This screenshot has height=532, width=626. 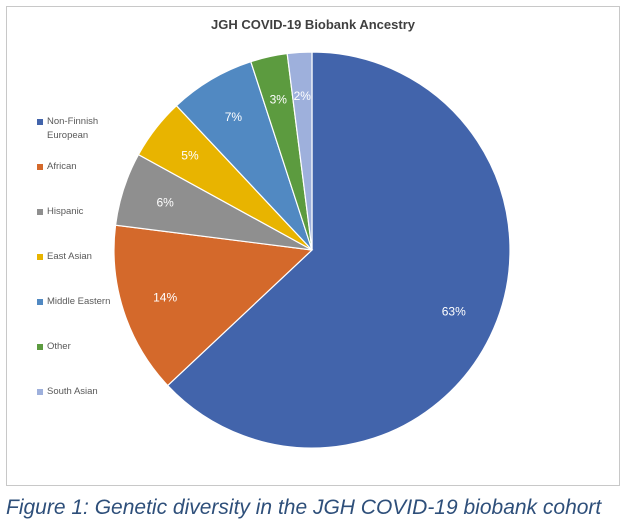 I want to click on data-label-other: 3%, so click(x=279, y=99).